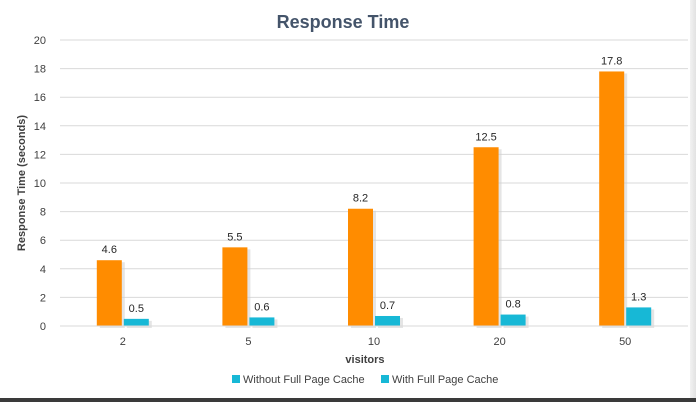 This screenshot has height=407, width=696. What do you see at coordinates (40, 127) in the screenshot?
I see `y-tick-label: 14` at bounding box center [40, 127].